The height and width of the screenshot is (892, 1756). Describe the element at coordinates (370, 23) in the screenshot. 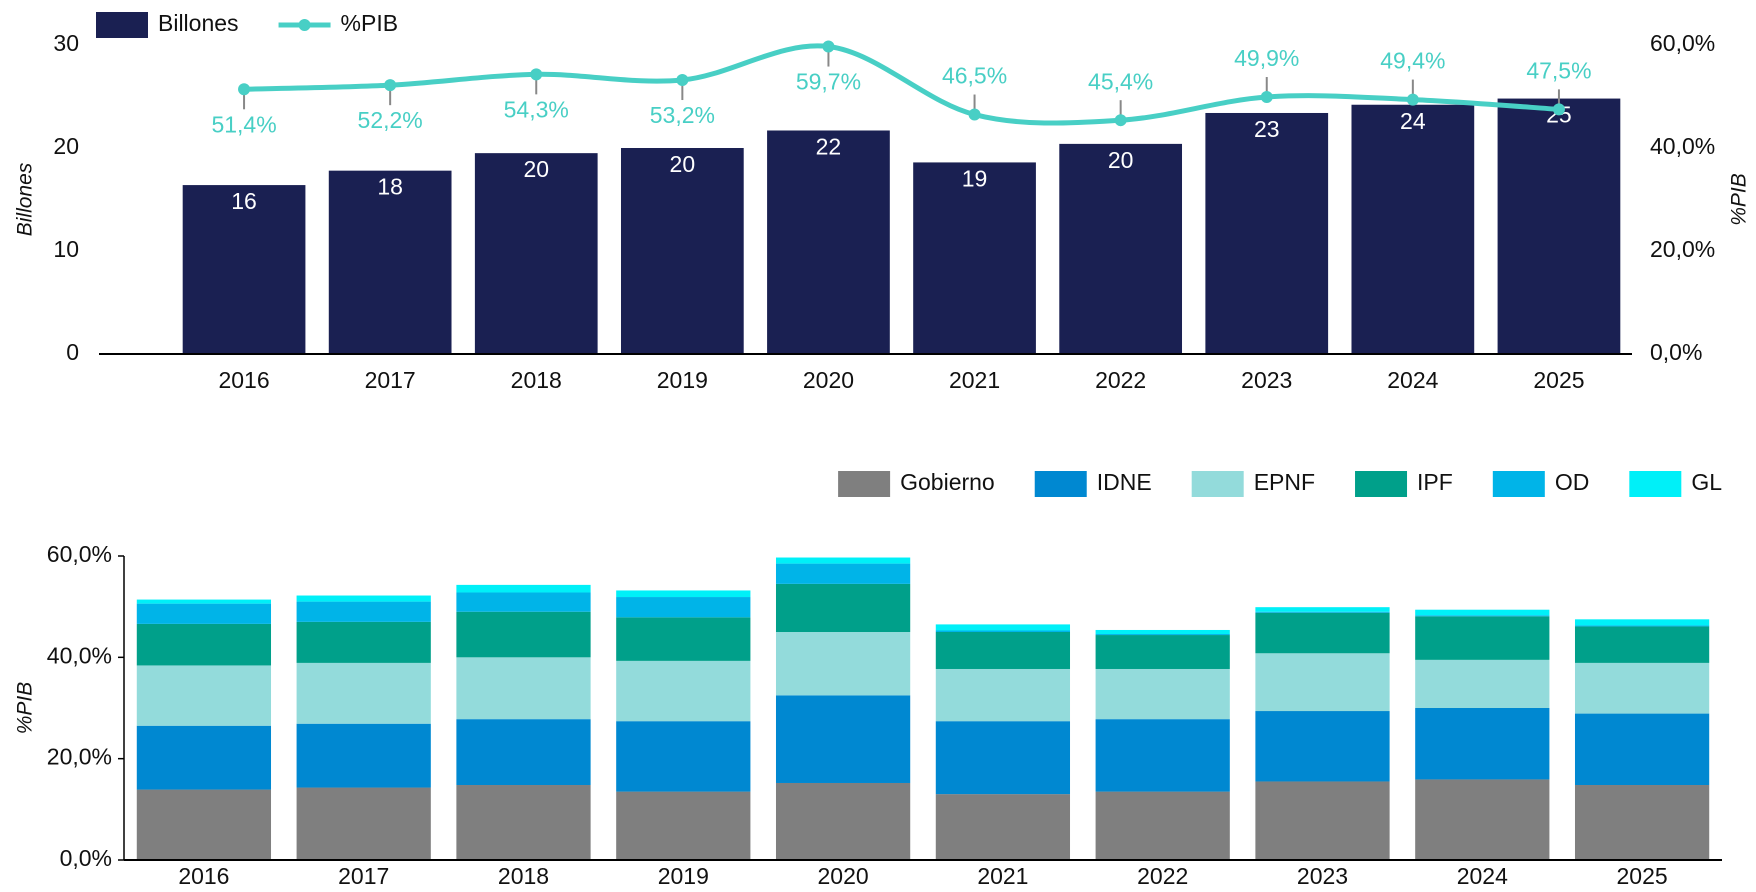

I see `legend-label: %PIB` at that location.